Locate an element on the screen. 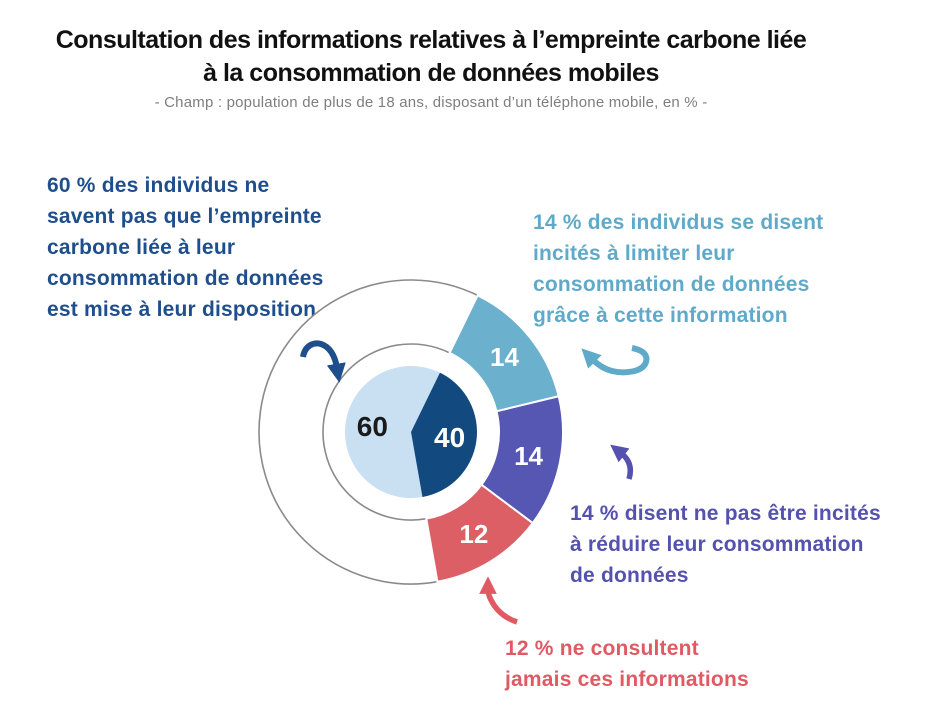 The image size is (934, 717). pie-label-40: 40 is located at coordinates (449, 437).